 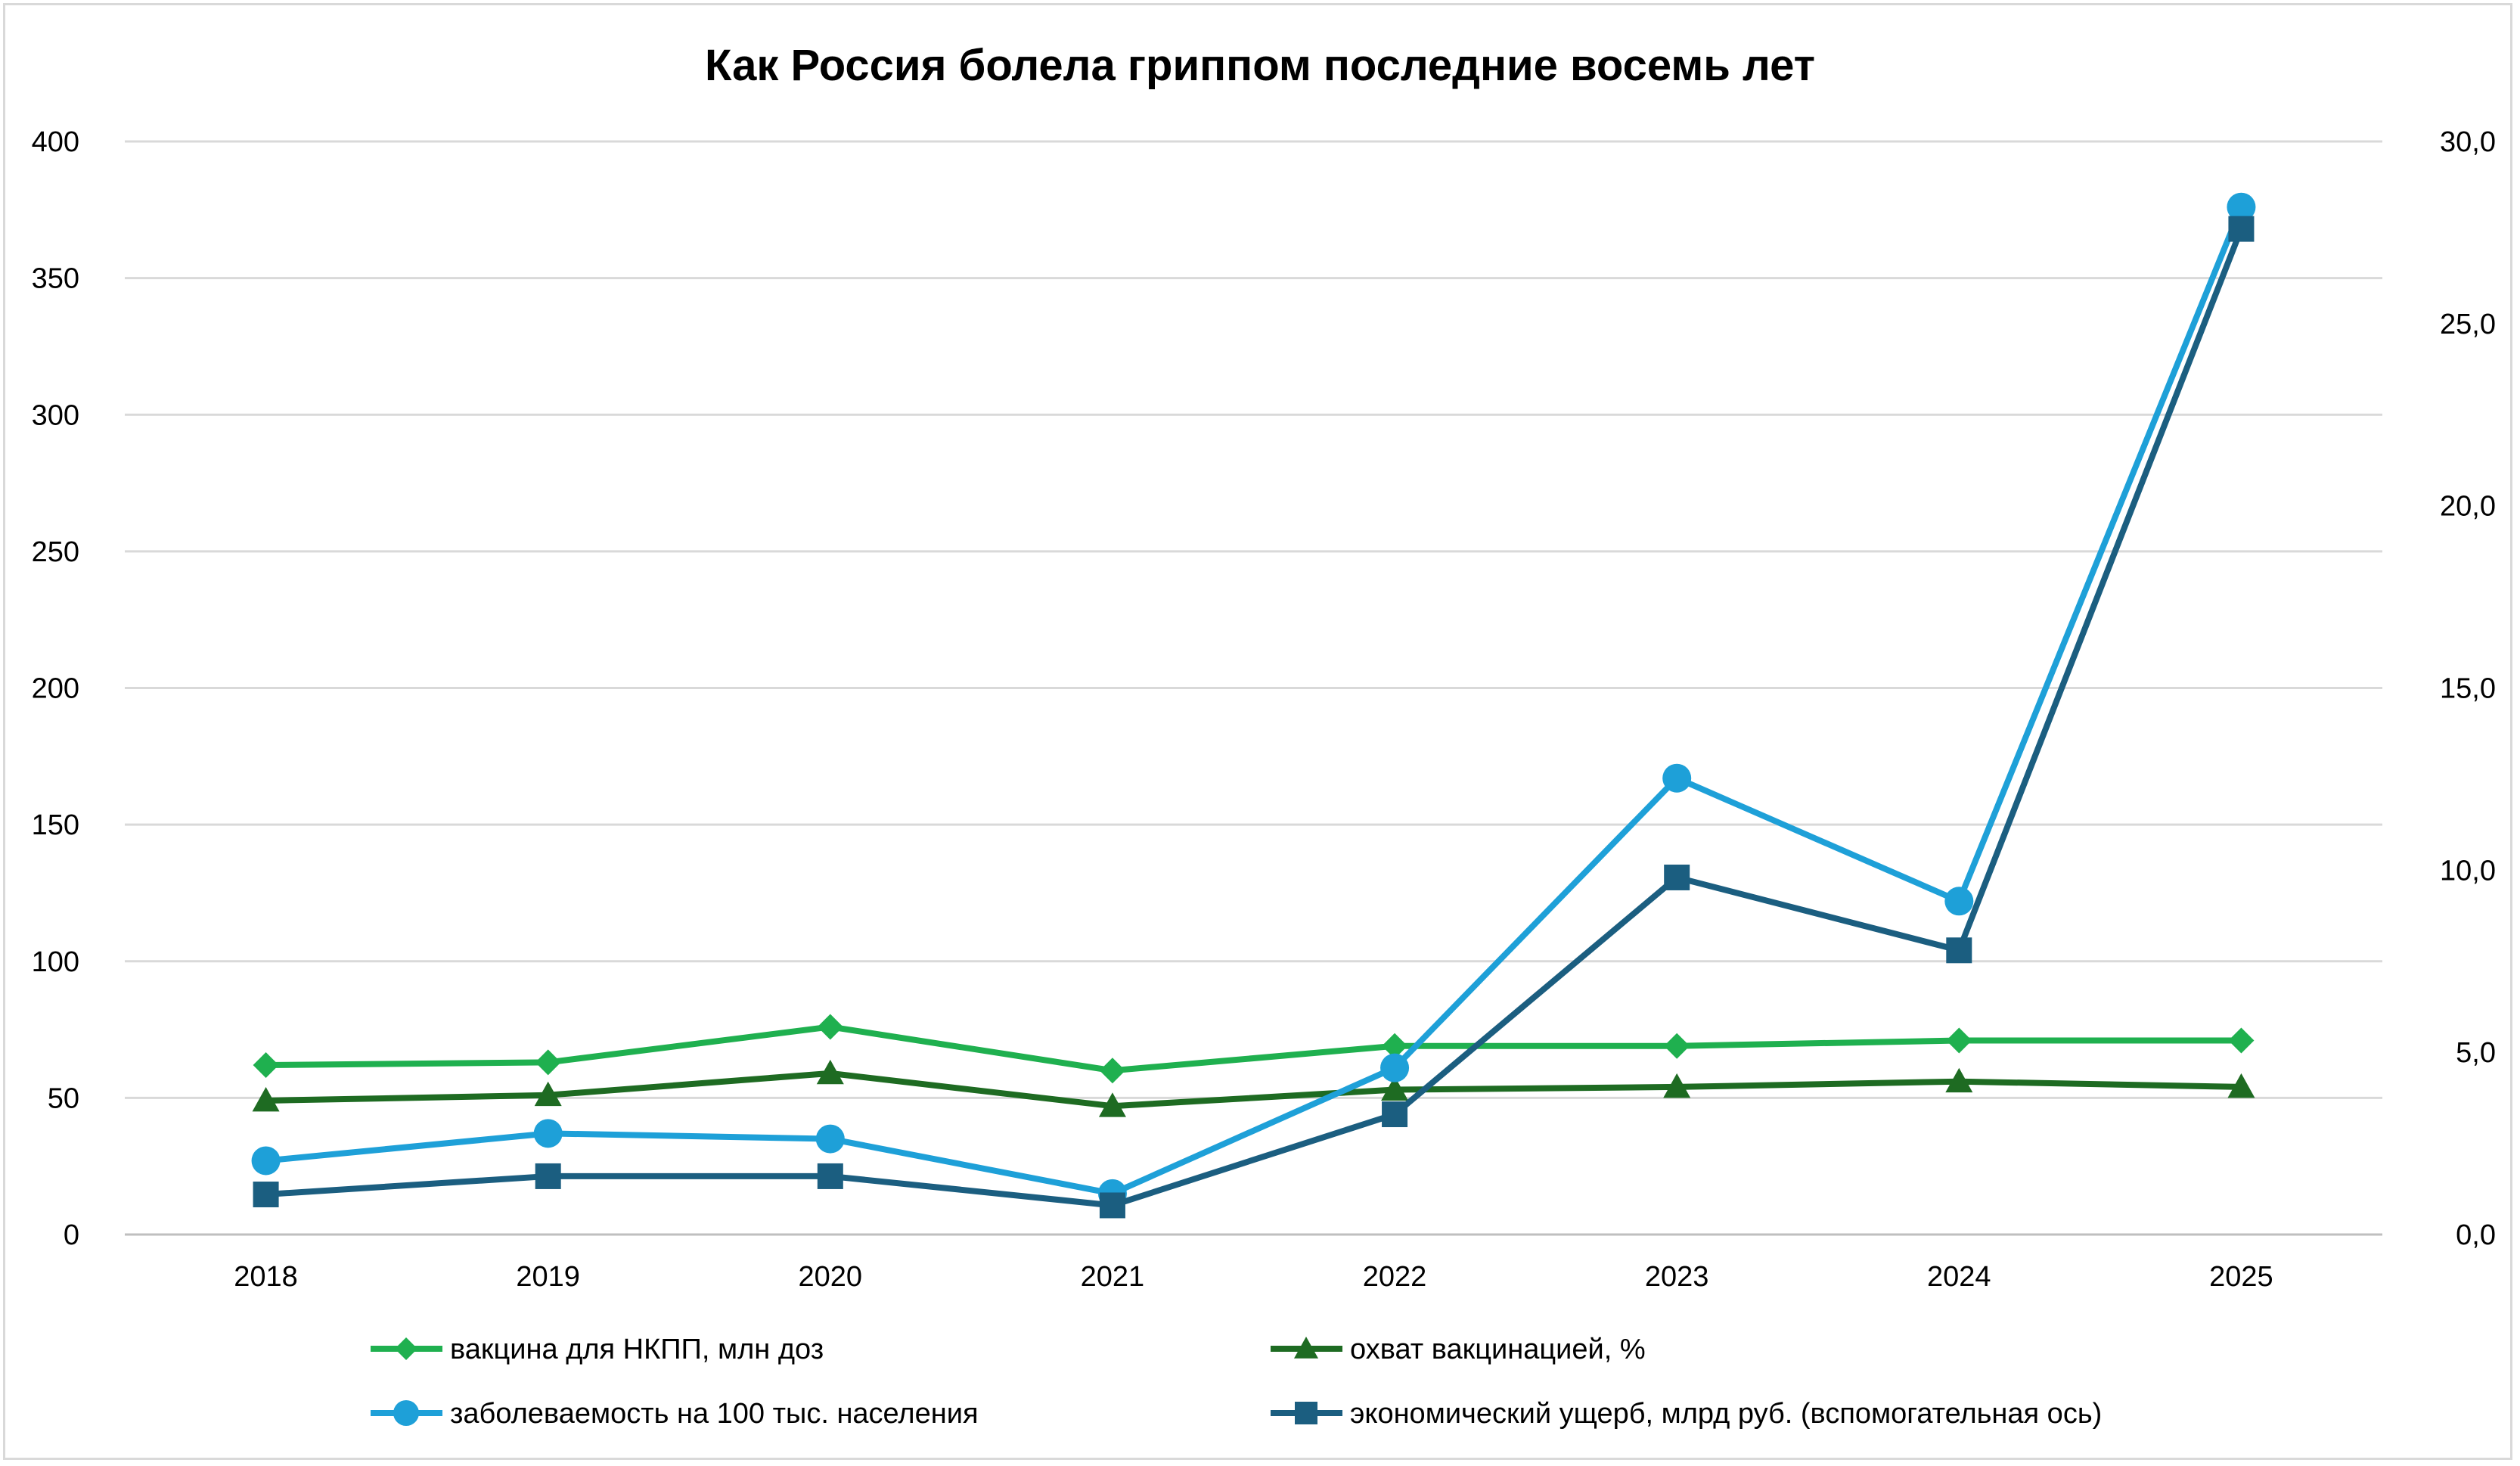 What do you see at coordinates (2476, 1235) in the screenshot?
I see `right-tick-label: 0,0` at bounding box center [2476, 1235].